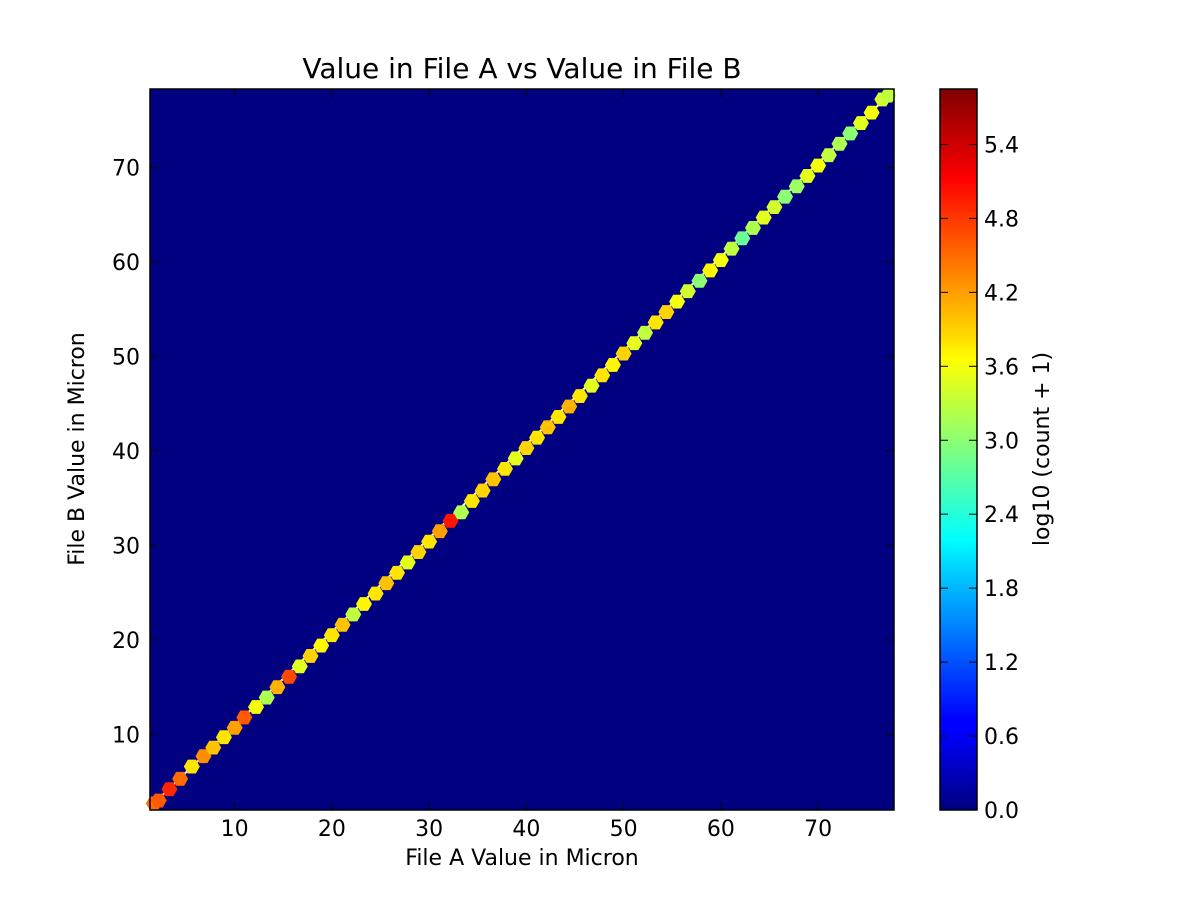 The width and height of the screenshot is (1200, 900). What do you see at coordinates (1001, 441) in the screenshot?
I see `colorbar-tick-label: 3.0` at bounding box center [1001, 441].